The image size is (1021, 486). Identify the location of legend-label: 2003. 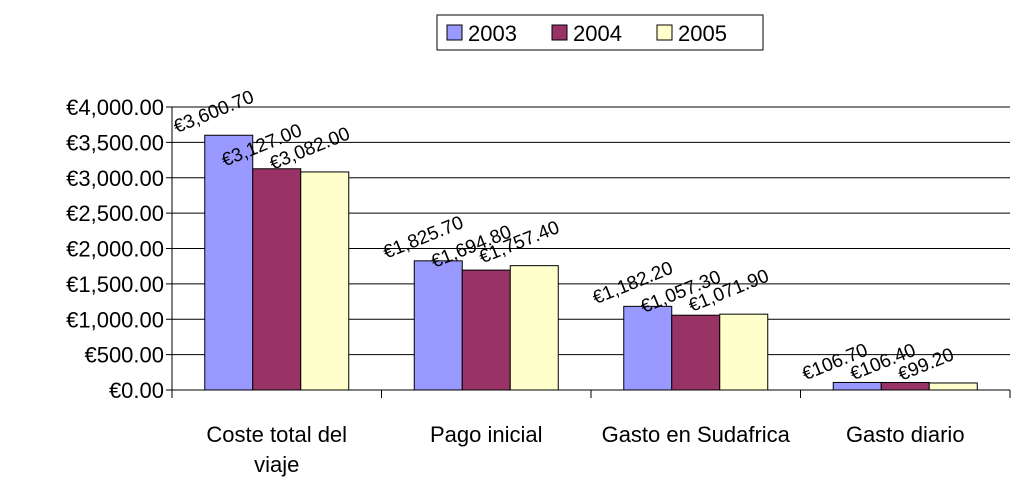
(492, 33).